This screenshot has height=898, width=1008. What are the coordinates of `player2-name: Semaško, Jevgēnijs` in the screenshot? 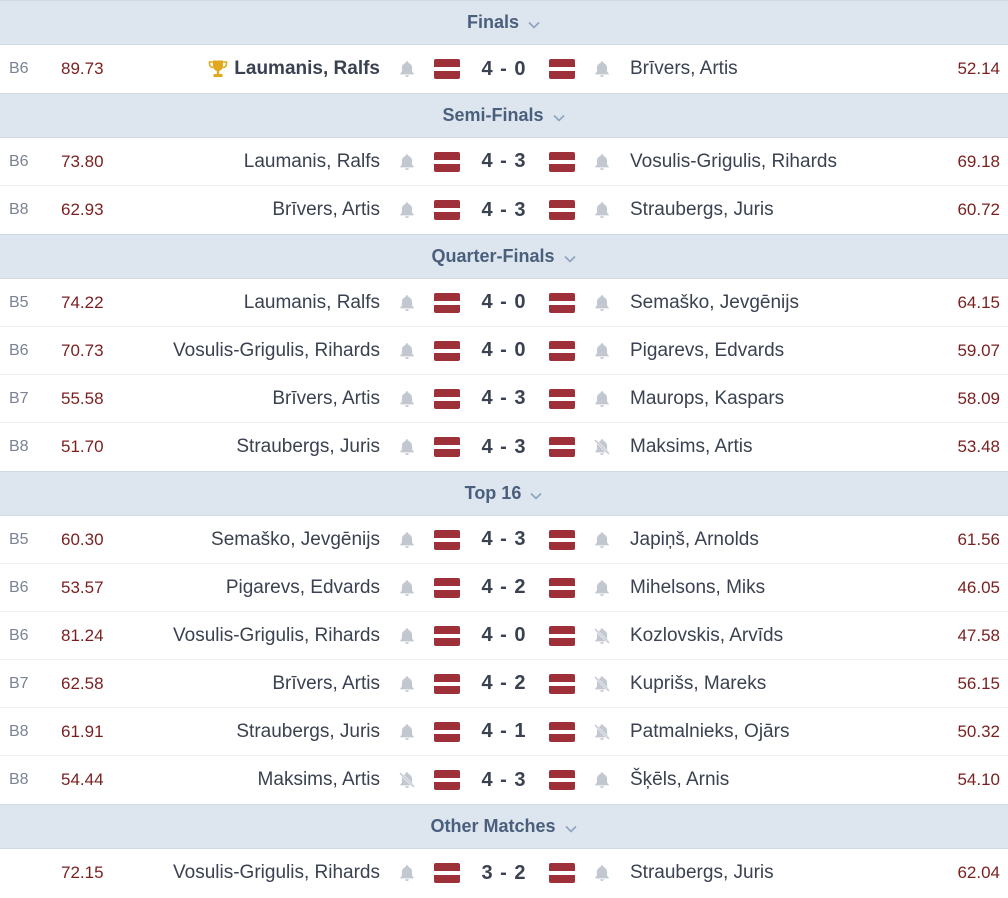 It's located at (714, 302).